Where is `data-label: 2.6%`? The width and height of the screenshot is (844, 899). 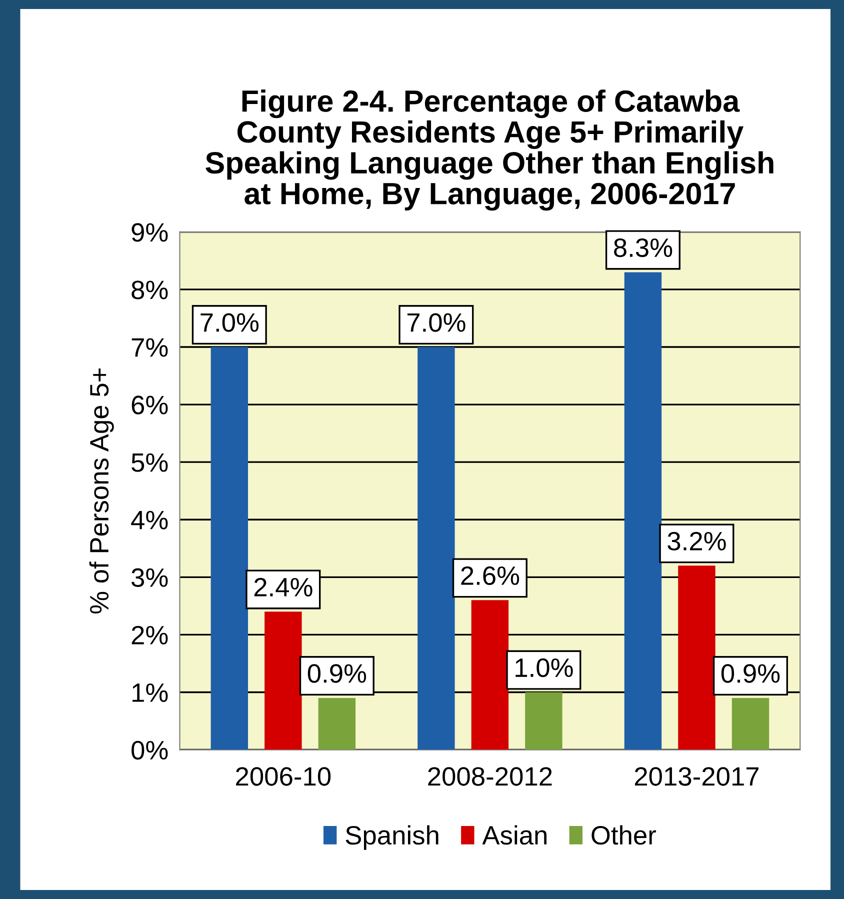
data-label: 2.6% is located at coordinates (490, 576).